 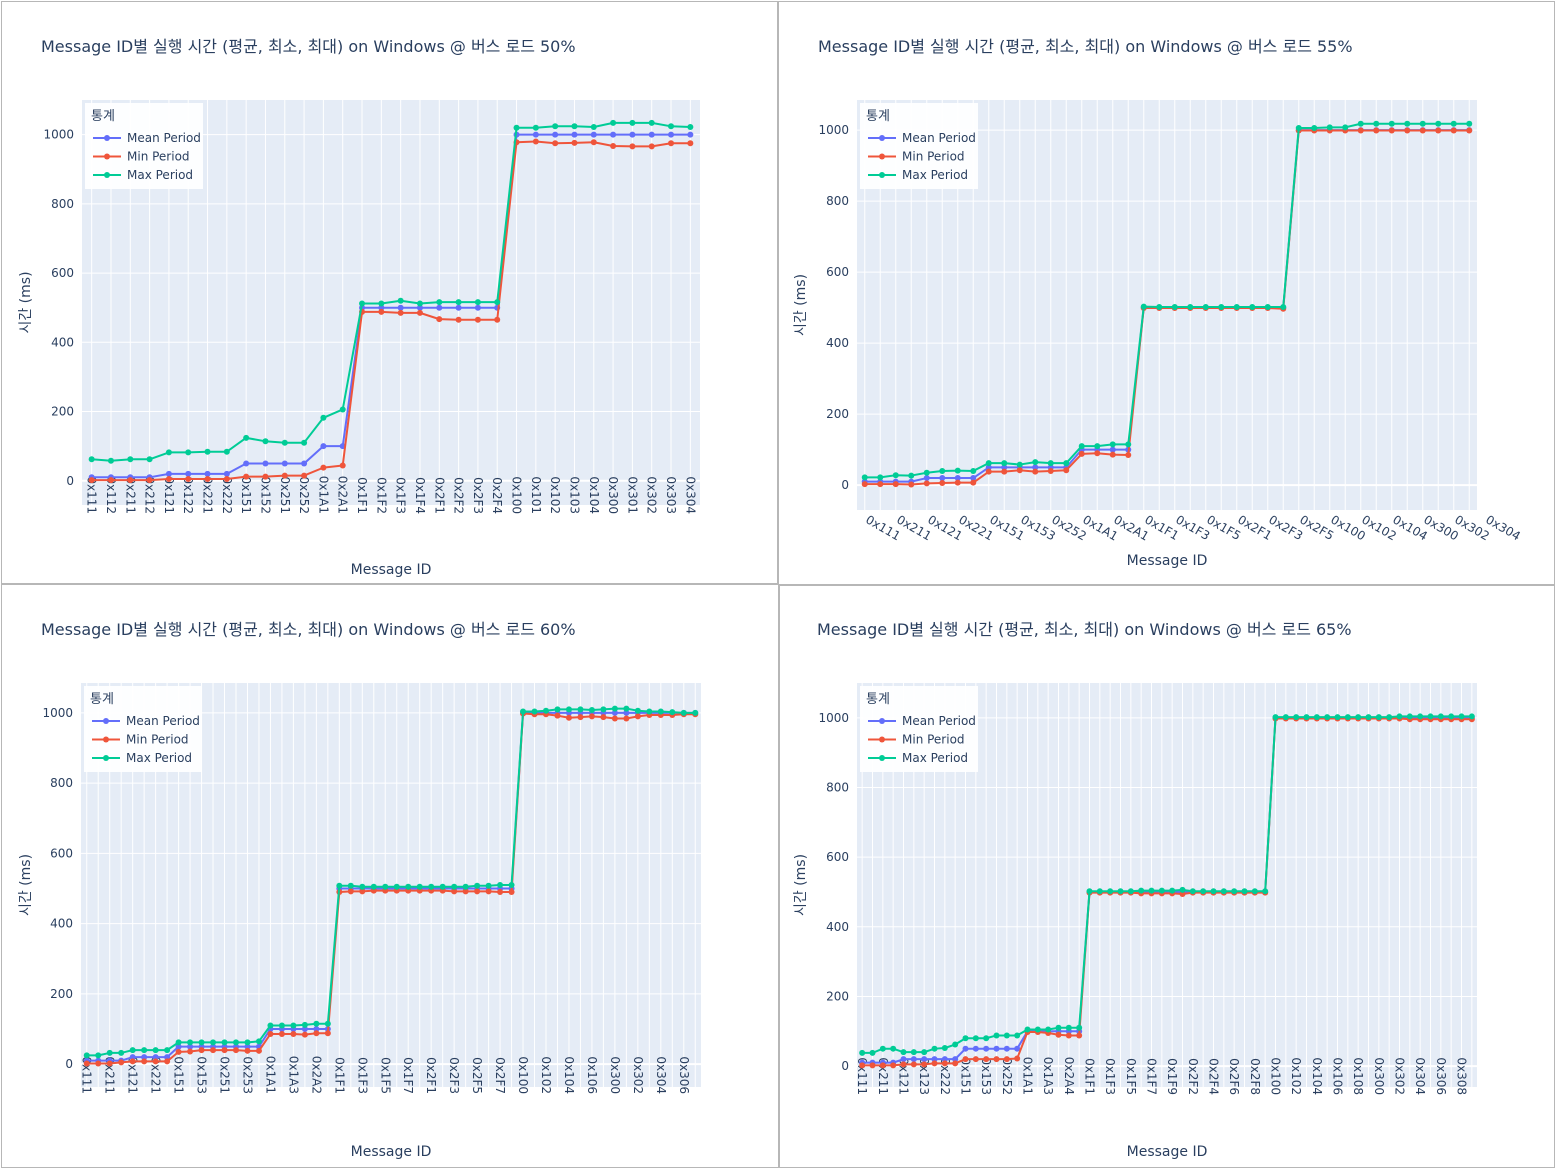 What do you see at coordinates (1316, 527) in the screenshot?
I see `x-tick-label: 0x2F5` at bounding box center [1316, 527].